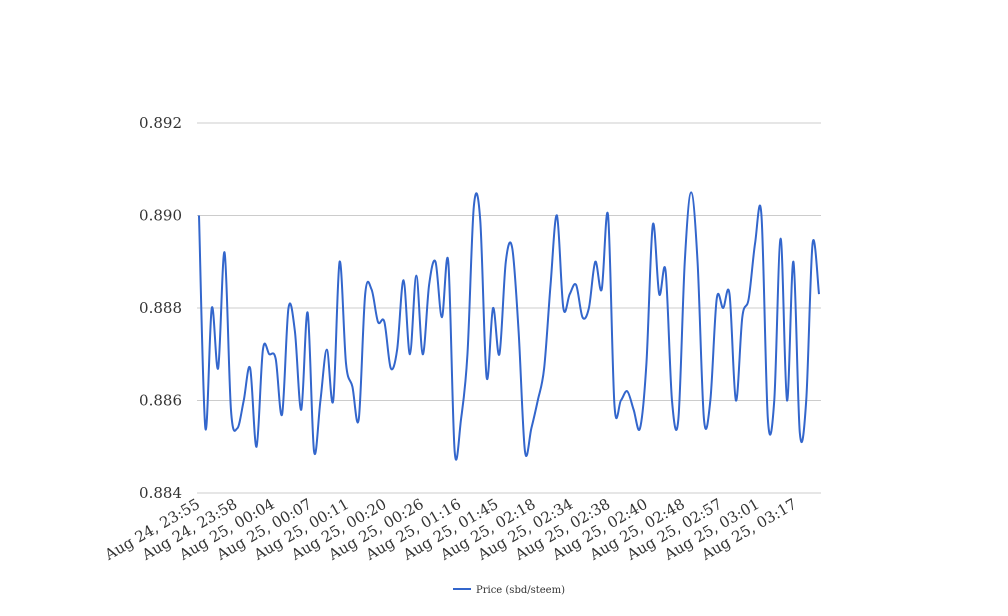 The width and height of the screenshot is (1008, 616). I want to click on y-tick-label: 0.888, so click(160, 308).